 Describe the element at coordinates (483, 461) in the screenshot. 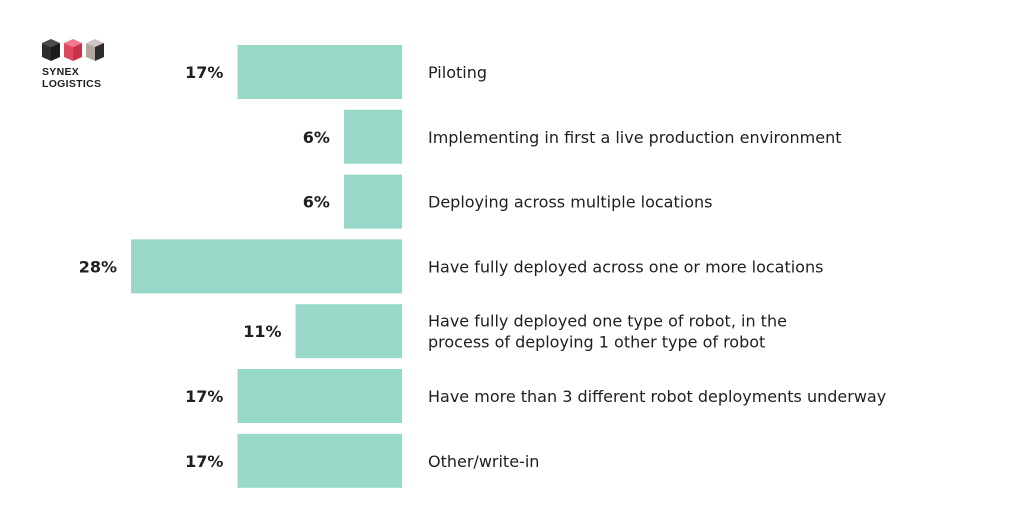

I see `category-label: Other/write-in` at that location.